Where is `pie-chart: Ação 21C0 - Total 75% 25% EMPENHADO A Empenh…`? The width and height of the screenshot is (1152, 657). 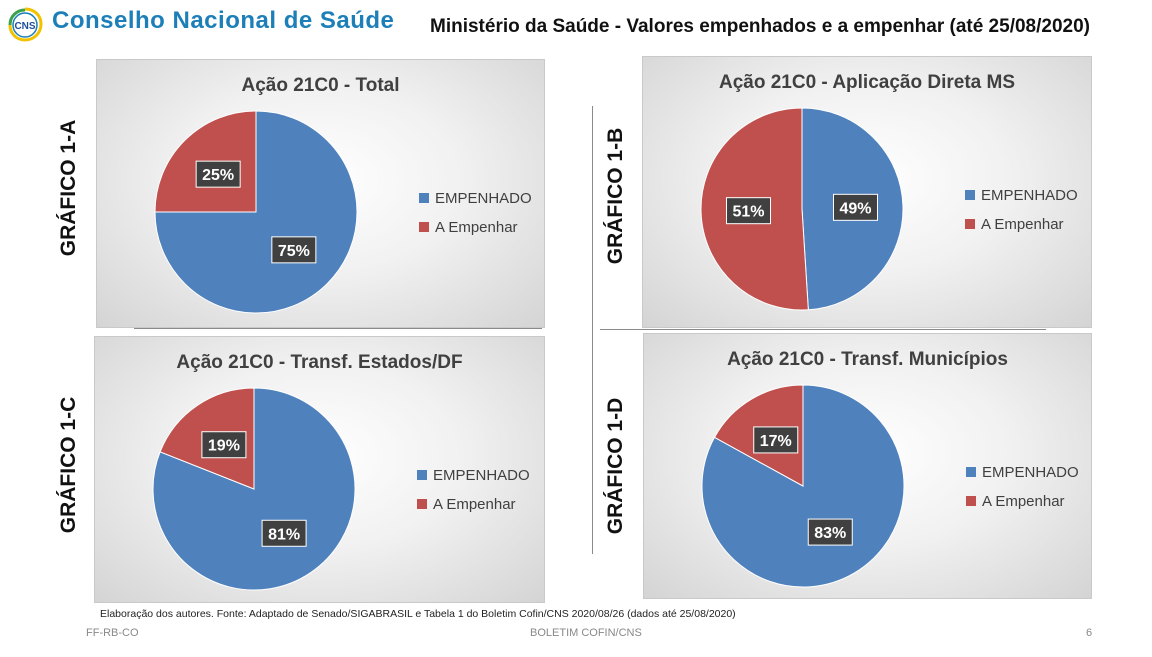 pie-chart: Ação 21C0 - Total 75% 25% EMPENHADO A Empenh… is located at coordinates (343, 194).